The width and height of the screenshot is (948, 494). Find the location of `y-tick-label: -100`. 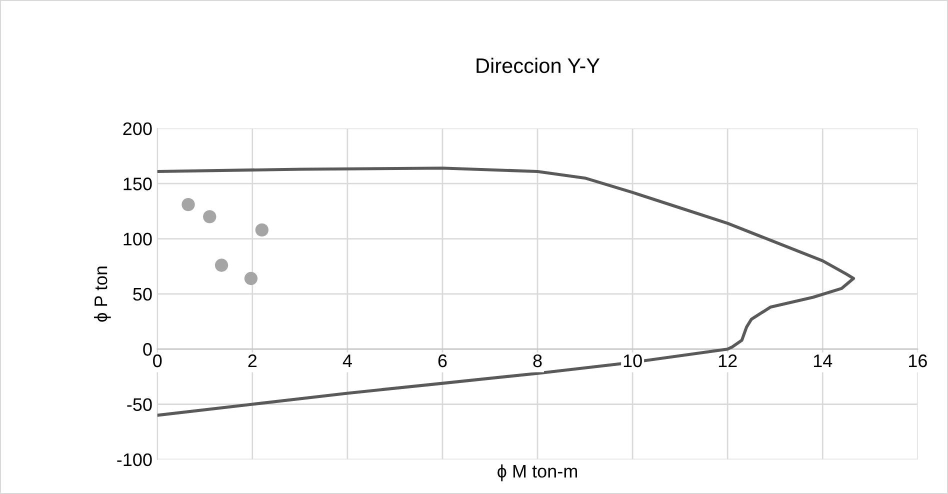

y-tick-label: -100 is located at coordinates (134, 459).